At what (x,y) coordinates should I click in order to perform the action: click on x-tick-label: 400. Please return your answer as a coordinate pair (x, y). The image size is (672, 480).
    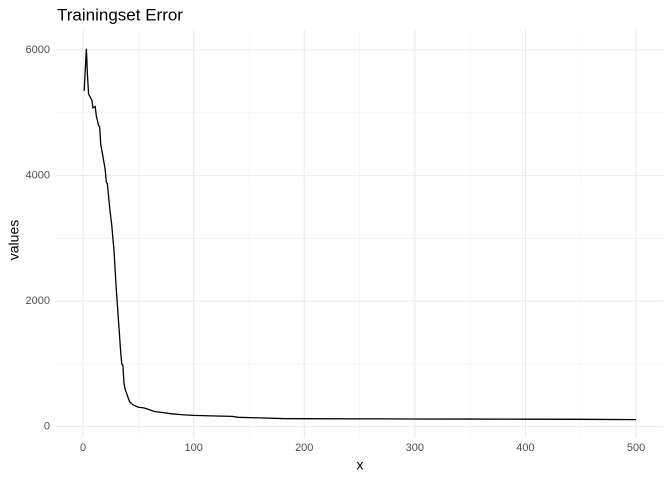
    Looking at the image, I should click on (525, 448).